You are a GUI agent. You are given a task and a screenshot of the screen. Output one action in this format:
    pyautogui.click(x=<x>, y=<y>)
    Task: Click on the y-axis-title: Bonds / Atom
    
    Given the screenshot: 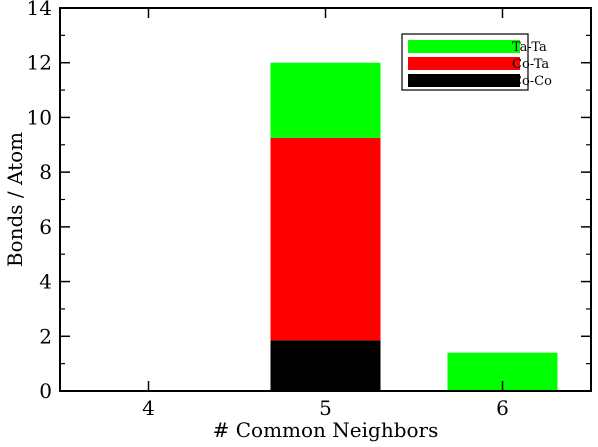 What is the action you would take?
    pyautogui.click(x=15, y=199)
    